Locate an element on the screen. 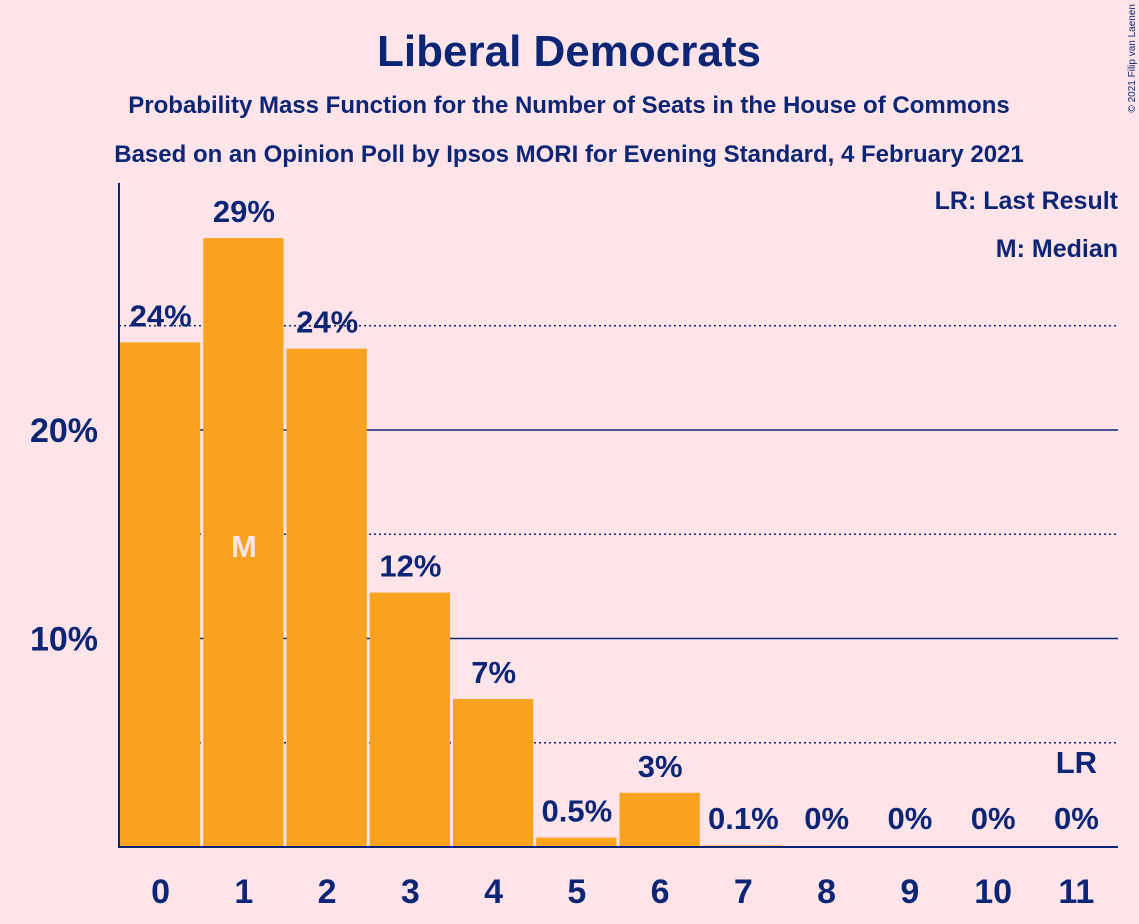  bar-value-label: 0.1% is located at coordinates (743, 818).